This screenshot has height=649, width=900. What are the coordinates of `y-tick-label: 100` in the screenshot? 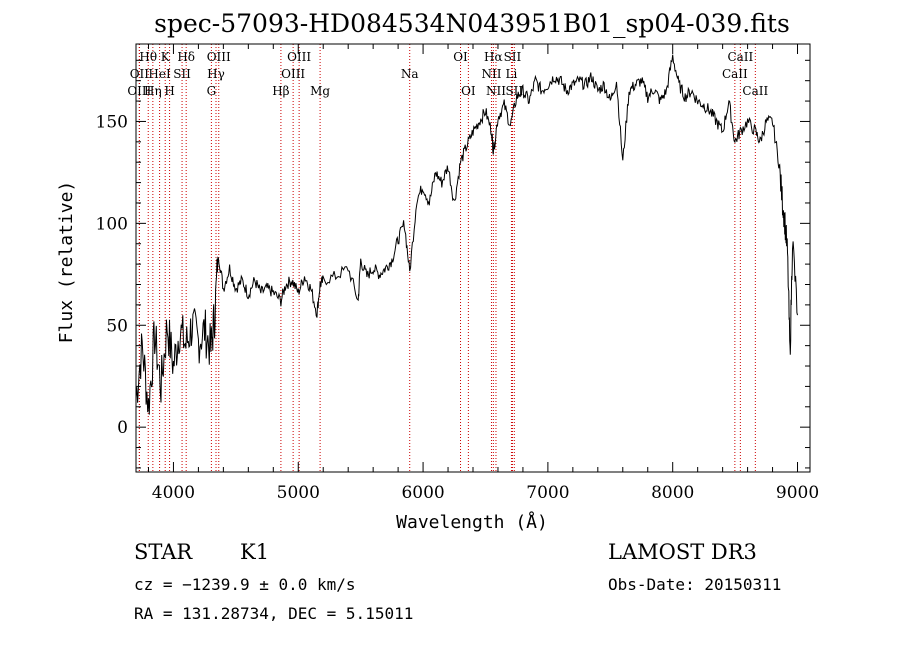 It's located at (112, 224).